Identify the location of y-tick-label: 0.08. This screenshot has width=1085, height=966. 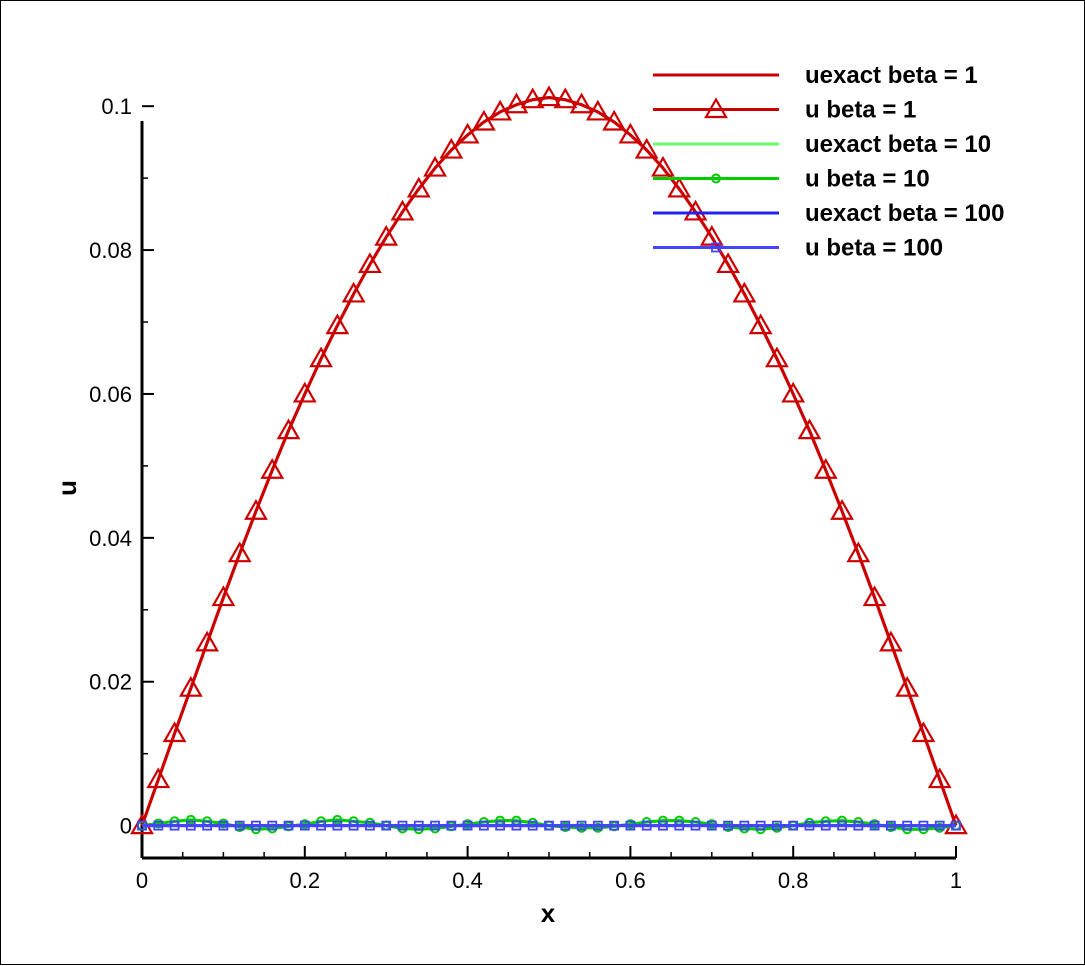
(110, 250).